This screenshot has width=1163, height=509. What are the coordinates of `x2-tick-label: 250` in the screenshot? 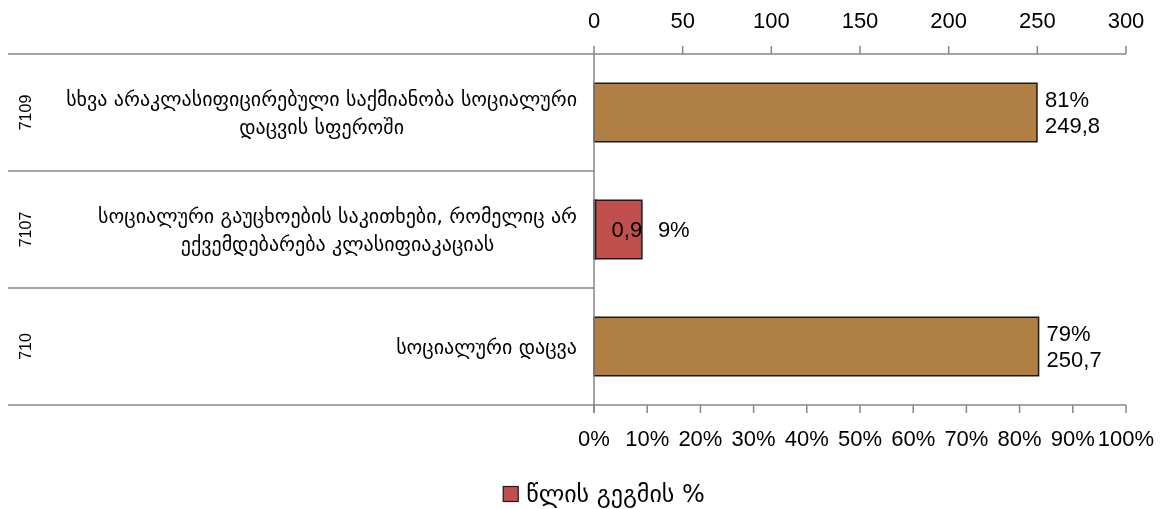 It's located at (1037, 20).